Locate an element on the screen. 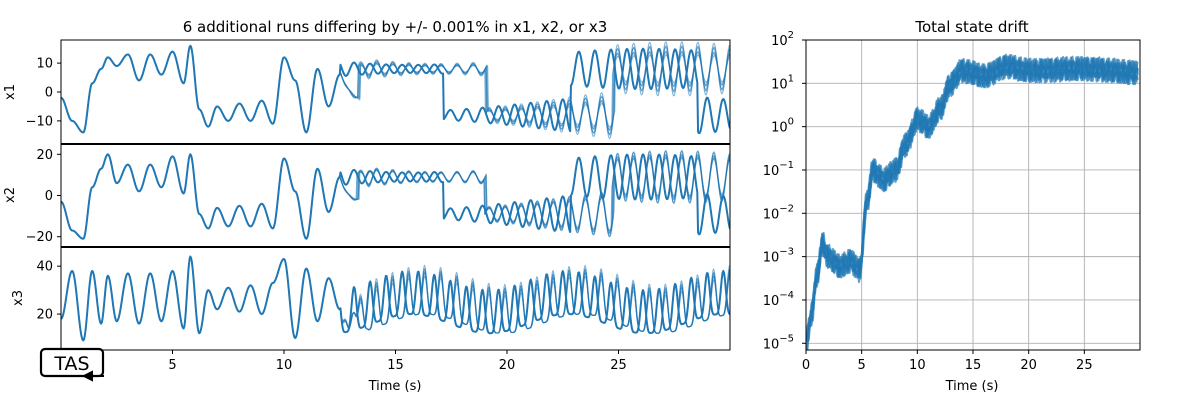 This screenshot has width=1200, height=400. right-x-axis-label: Time (s) is located at coordinates (972, 386).